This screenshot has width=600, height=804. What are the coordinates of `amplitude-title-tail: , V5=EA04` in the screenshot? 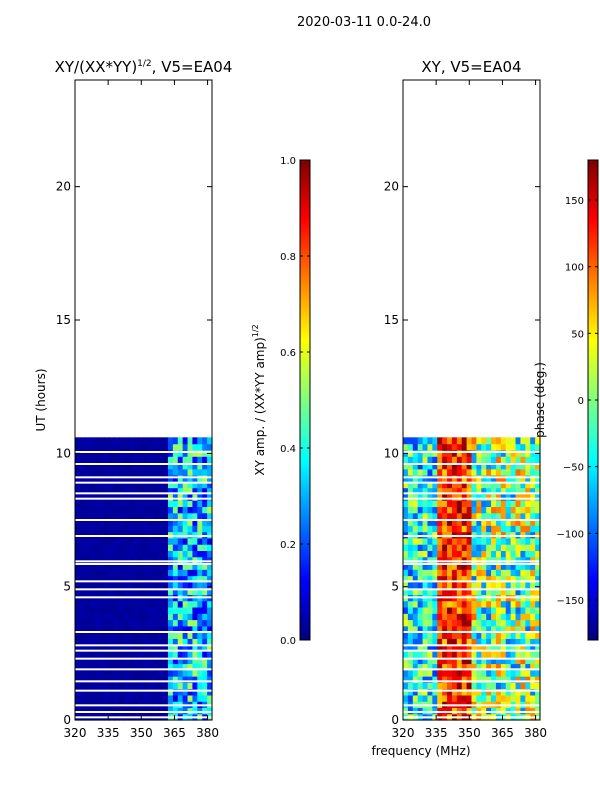 It's located at (192, 67).